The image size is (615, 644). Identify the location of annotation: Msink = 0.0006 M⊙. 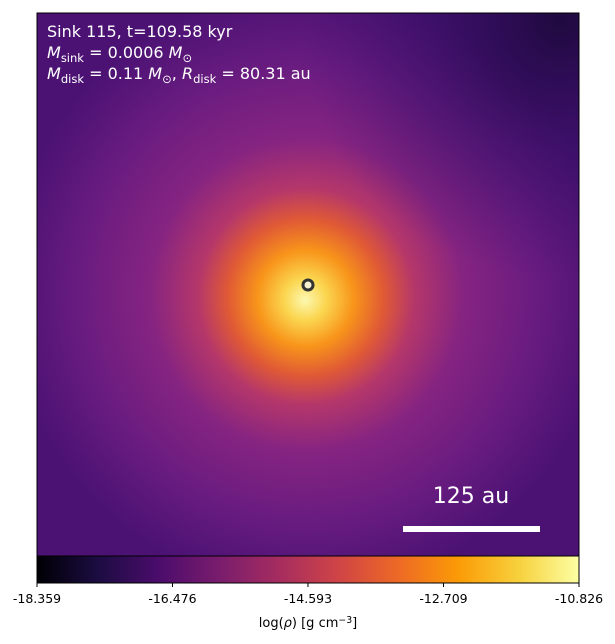
(119, 54).